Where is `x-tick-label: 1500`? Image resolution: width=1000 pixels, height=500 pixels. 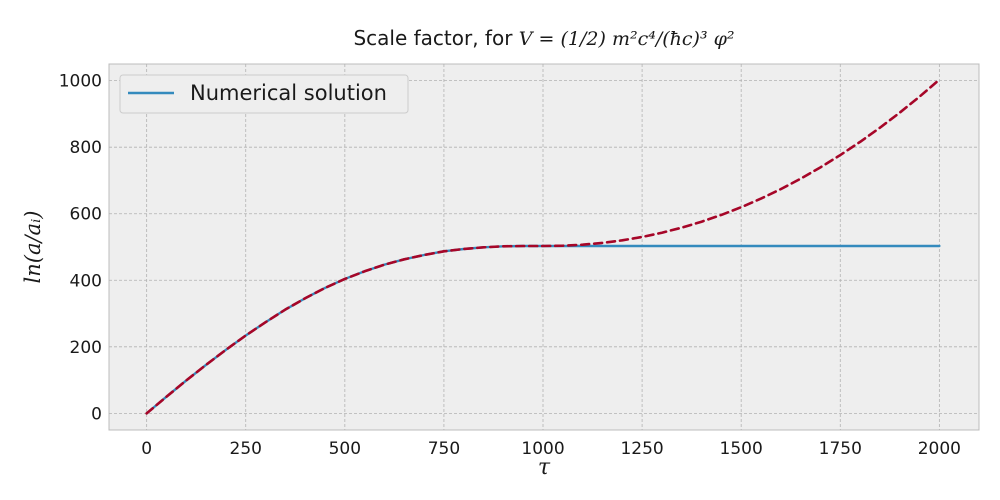
x-tick-label: 1500 is located at coordinates (741, 449).